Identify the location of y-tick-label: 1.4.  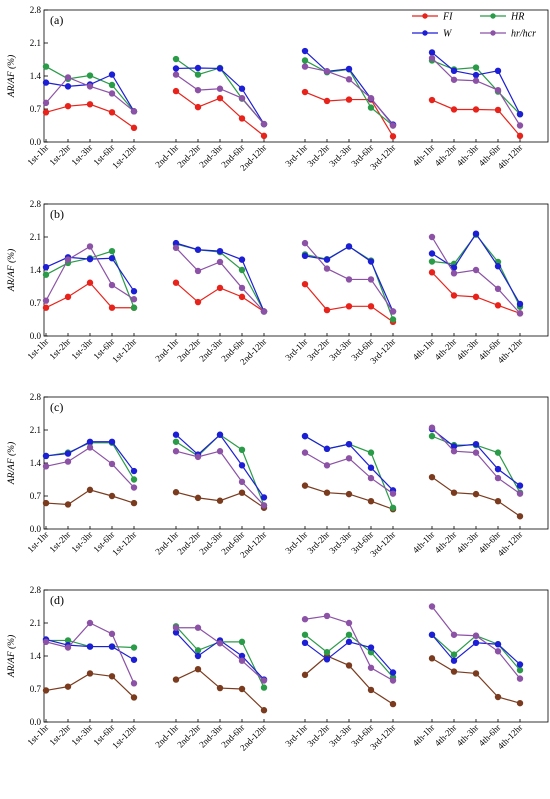
(36, 270).